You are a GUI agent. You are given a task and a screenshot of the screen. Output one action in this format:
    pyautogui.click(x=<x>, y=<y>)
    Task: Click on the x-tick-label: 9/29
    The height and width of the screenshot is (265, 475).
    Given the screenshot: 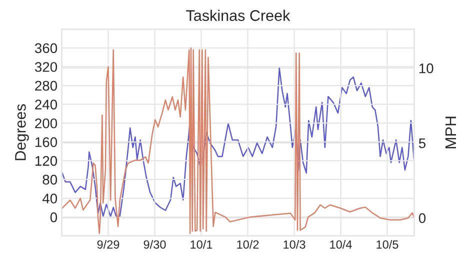 What is the action you would take?
    pyautogui.click(x=108, y=244)
    